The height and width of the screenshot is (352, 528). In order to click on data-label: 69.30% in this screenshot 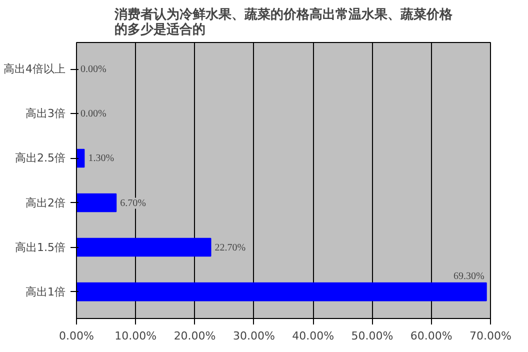, I will do `click(469, 276)`.